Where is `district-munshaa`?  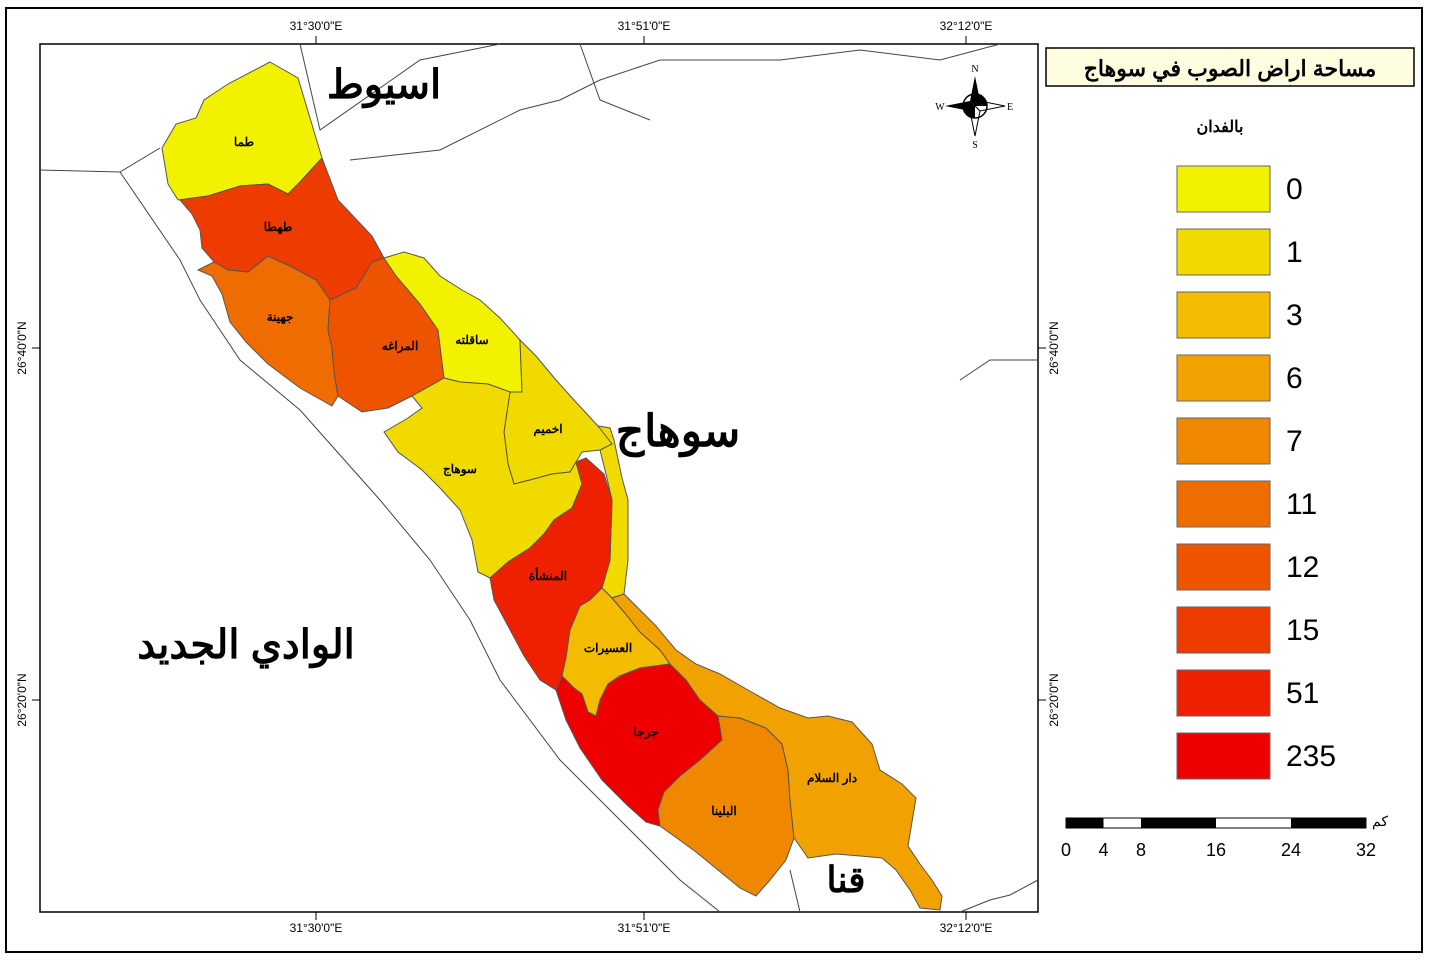
district-munshaa is located at coordinates (551, 574).